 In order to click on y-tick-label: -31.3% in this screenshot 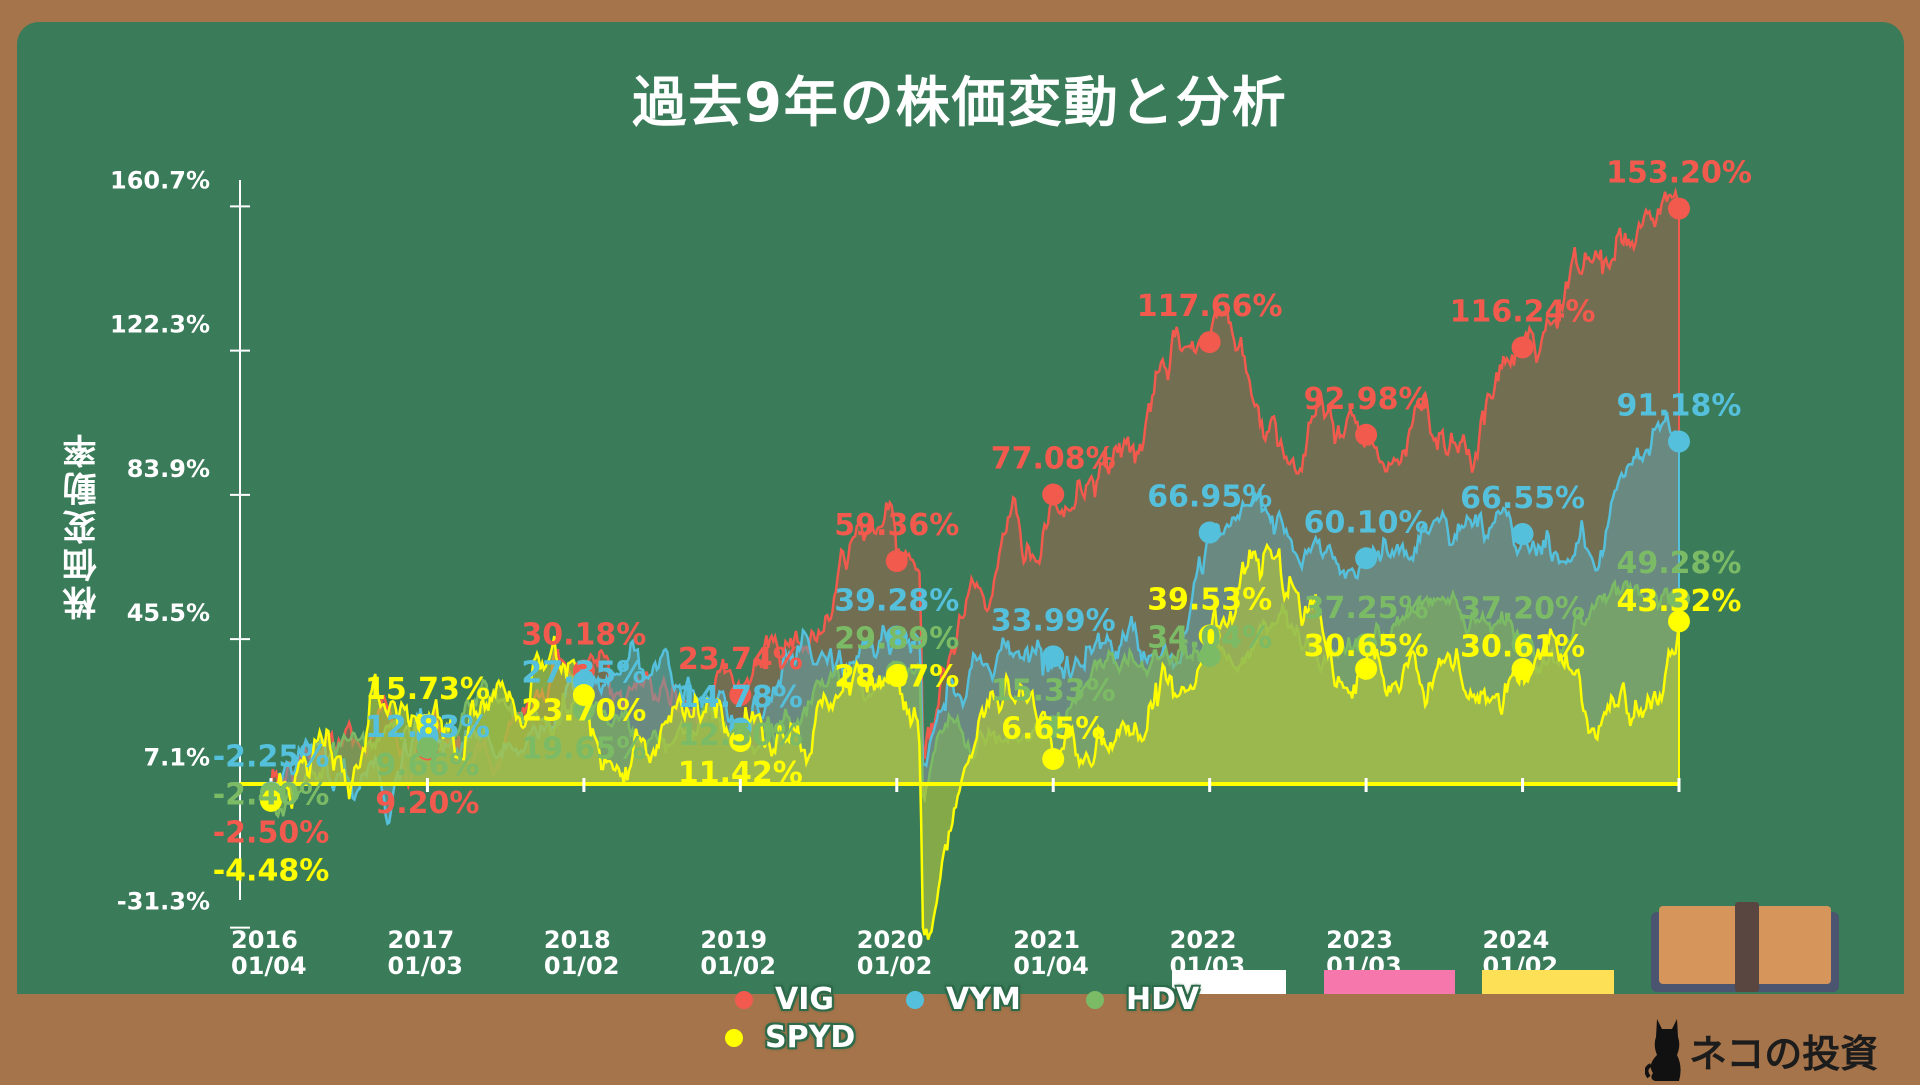, I will do `click(163, 902)`.